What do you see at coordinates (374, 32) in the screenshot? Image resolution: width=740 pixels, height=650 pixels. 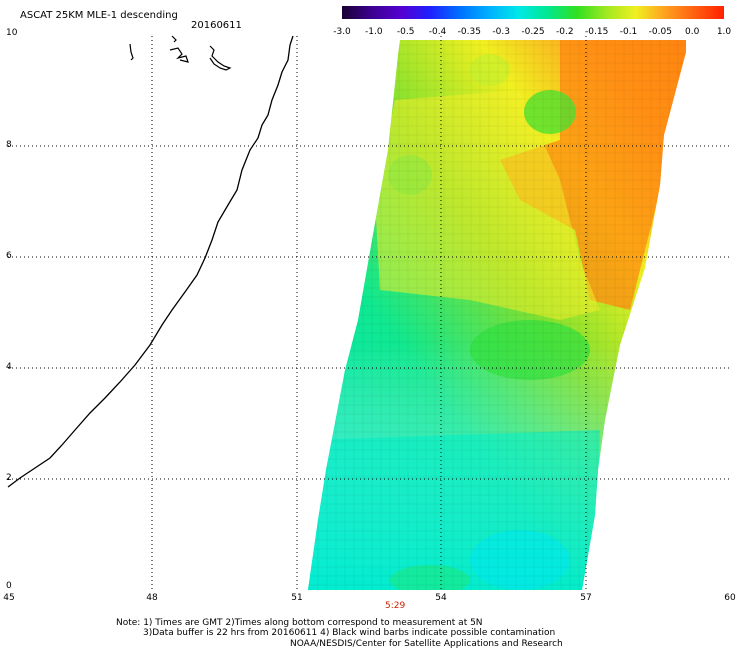 I see `colorbar-tick-label: -1.0` at bounding box center [374, 32].